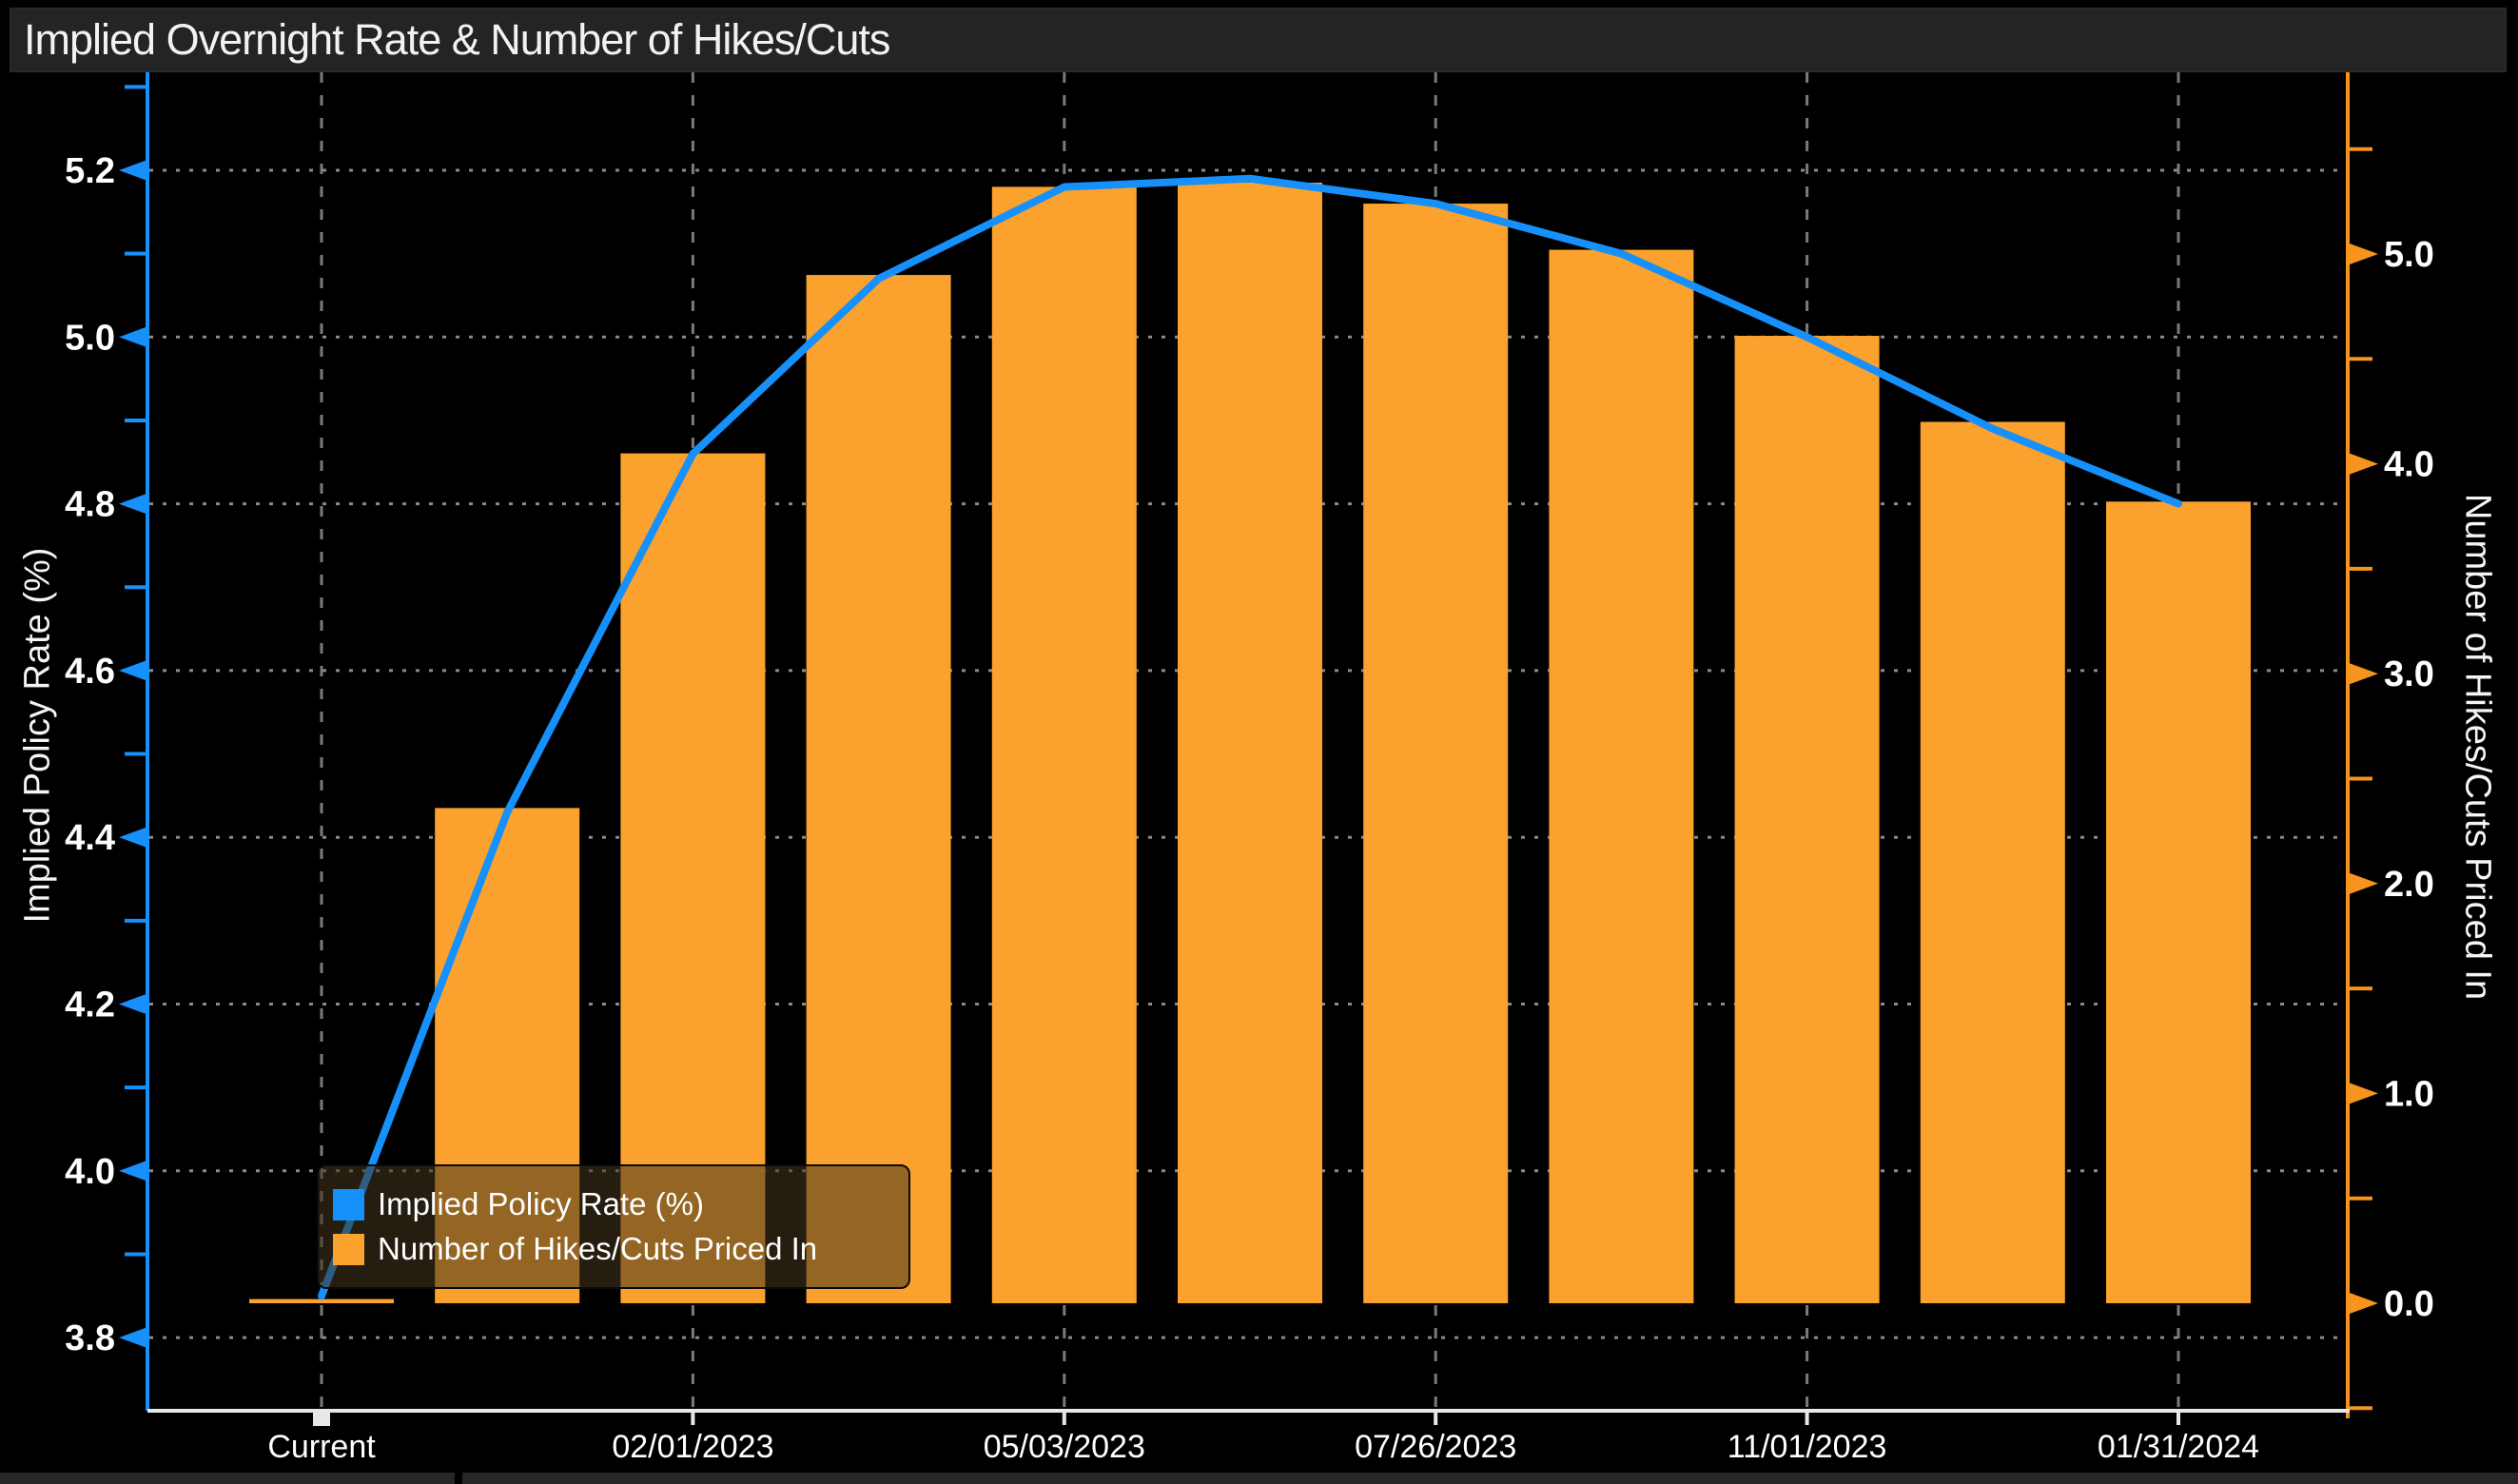 The height and width of the screenshot is (1484, 2518). What do you see at coordinates (348, 1204) in the screenshot?
I see `policy-rate-swatch-icon` at bounding box center [348, 1204].